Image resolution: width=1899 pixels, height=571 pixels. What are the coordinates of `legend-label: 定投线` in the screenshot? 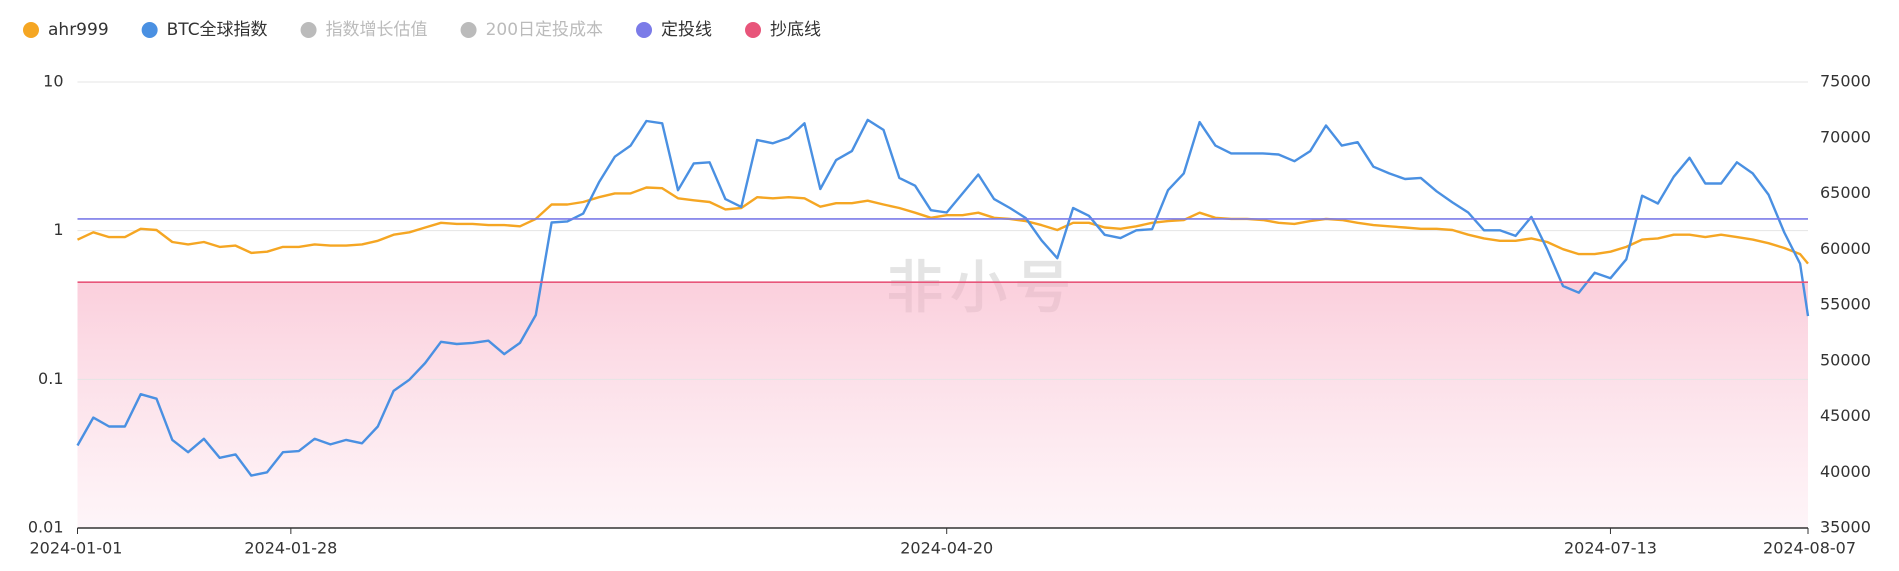 It's located at (686, 30).